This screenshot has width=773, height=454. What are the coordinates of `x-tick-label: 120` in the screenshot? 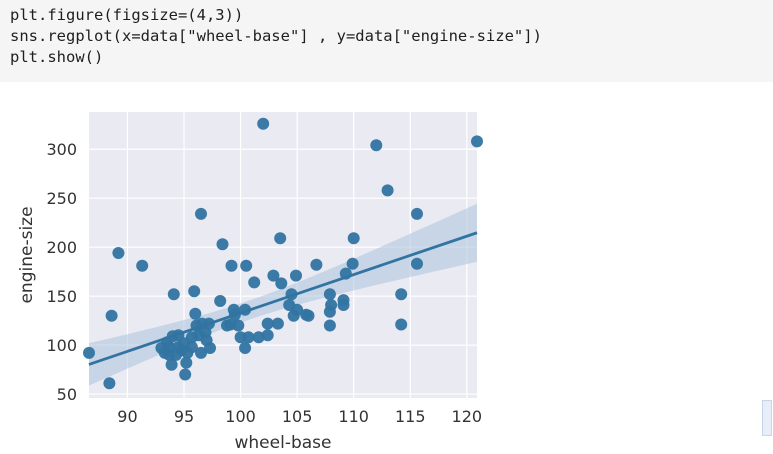 It's located at (467, 416).